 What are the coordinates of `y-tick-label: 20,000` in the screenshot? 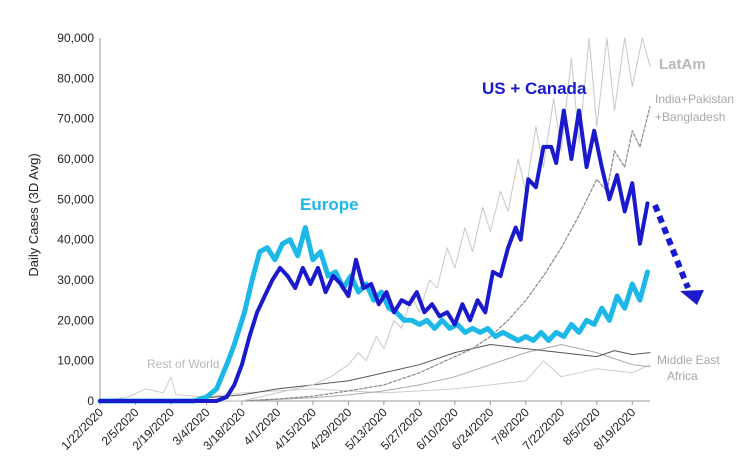 It's located at (75, 320).